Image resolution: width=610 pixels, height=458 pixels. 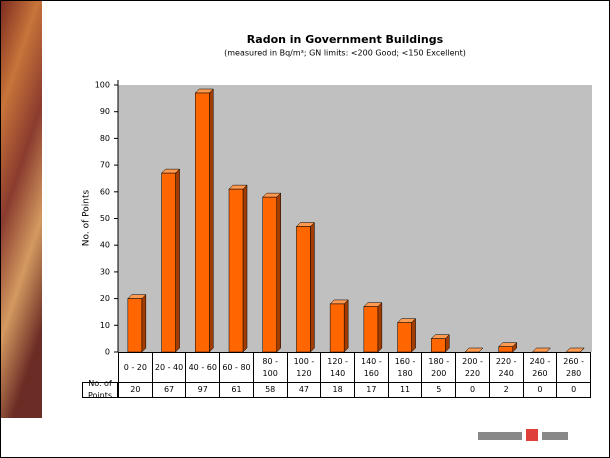 What do you see at coordinates (304, 367) in the screenshot?
I see `x-tick-label: 100 - 120` at bounding box center [304, 367].